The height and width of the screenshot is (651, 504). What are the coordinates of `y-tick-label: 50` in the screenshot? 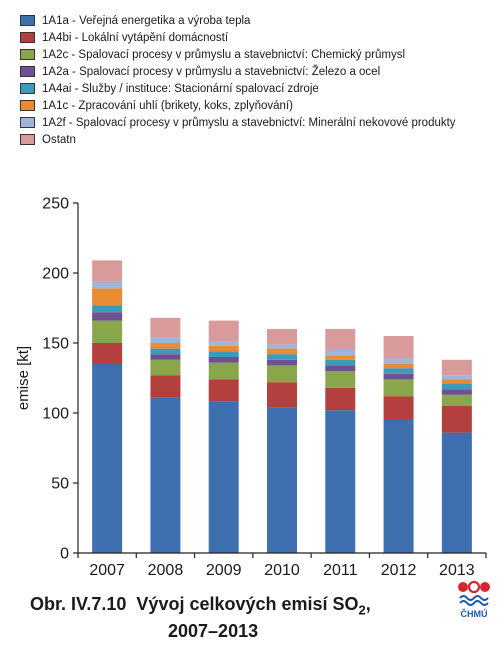 It's located at (60, 484).